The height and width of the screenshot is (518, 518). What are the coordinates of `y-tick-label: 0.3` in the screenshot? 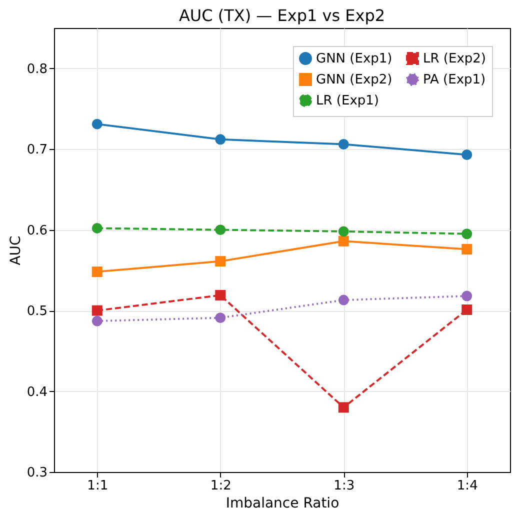 It's located at (37, 473).